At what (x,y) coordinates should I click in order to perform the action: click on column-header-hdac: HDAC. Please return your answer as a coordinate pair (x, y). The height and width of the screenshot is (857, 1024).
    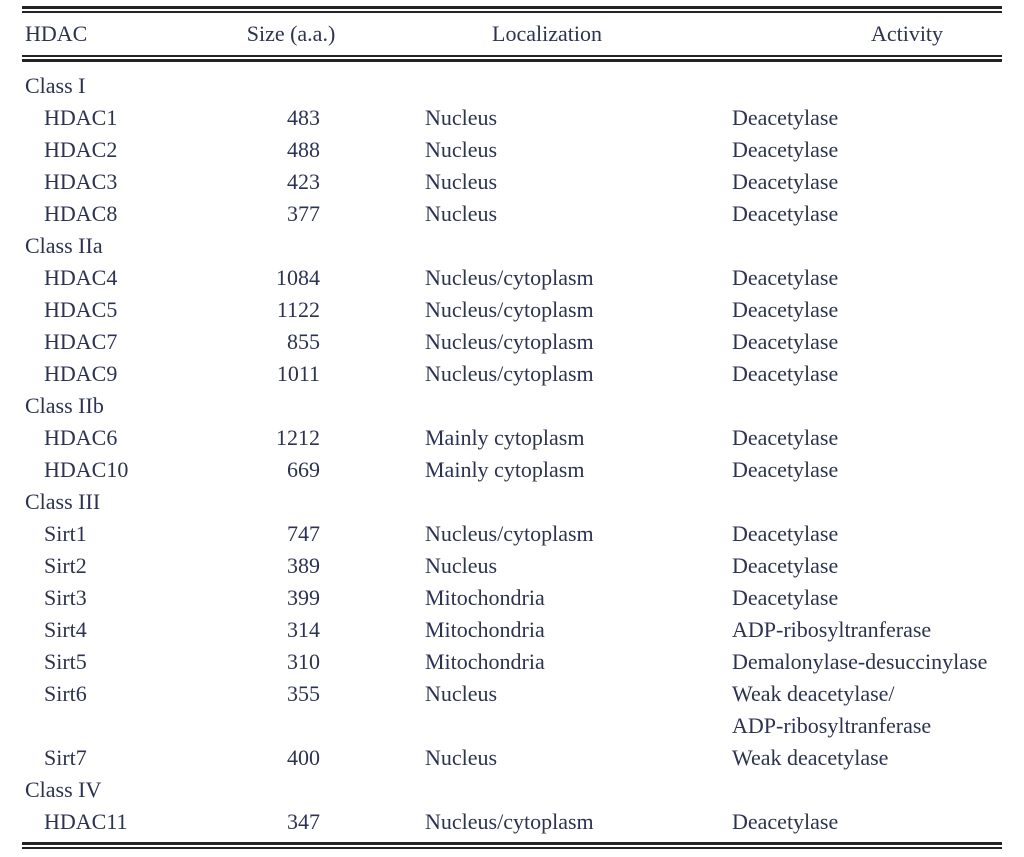
    Looking at the image, I should click on (56, 33).